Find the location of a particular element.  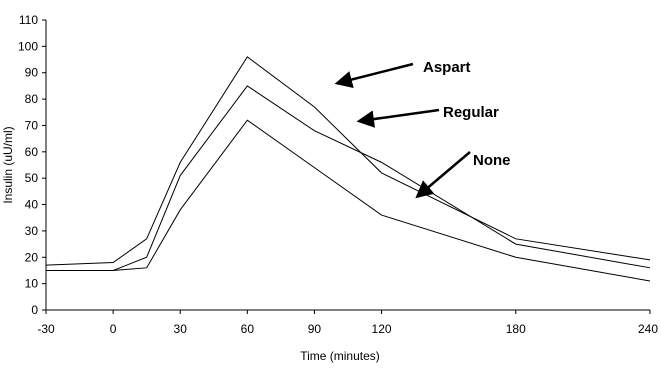

y-axis-title: Insulin (uU/ml) is located at coordinates (8, 164).